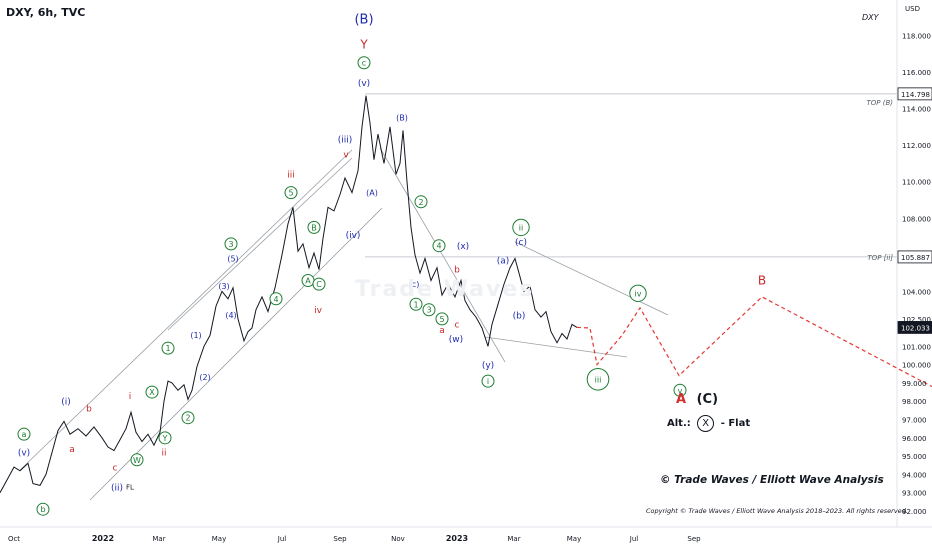  I want to click on price-tag-label: 114.798, so click(915, 95).